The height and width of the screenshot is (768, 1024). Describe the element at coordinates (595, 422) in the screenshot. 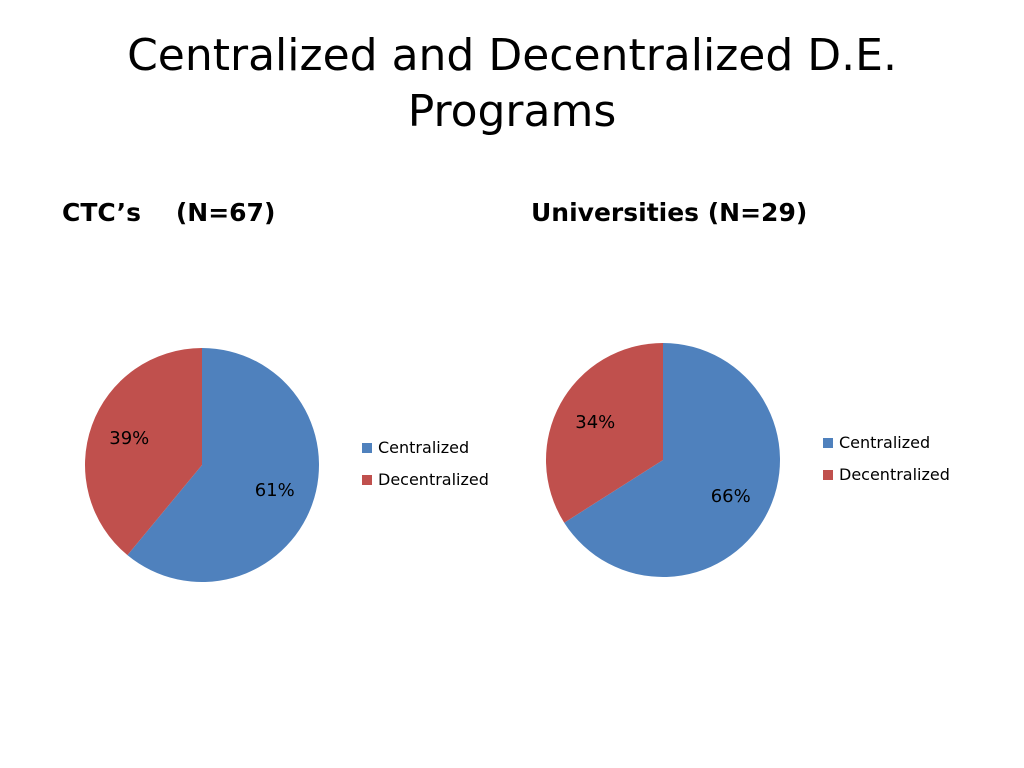

I see `data-label-universities-decentralized: 34%` at that location.